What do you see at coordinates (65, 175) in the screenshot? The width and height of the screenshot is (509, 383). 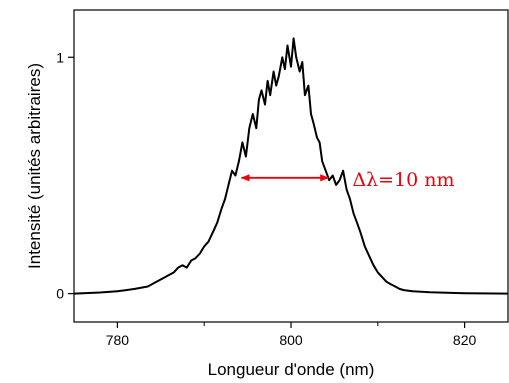 I see `y-axis-ticks: 01` at bounding box center [65, 175].